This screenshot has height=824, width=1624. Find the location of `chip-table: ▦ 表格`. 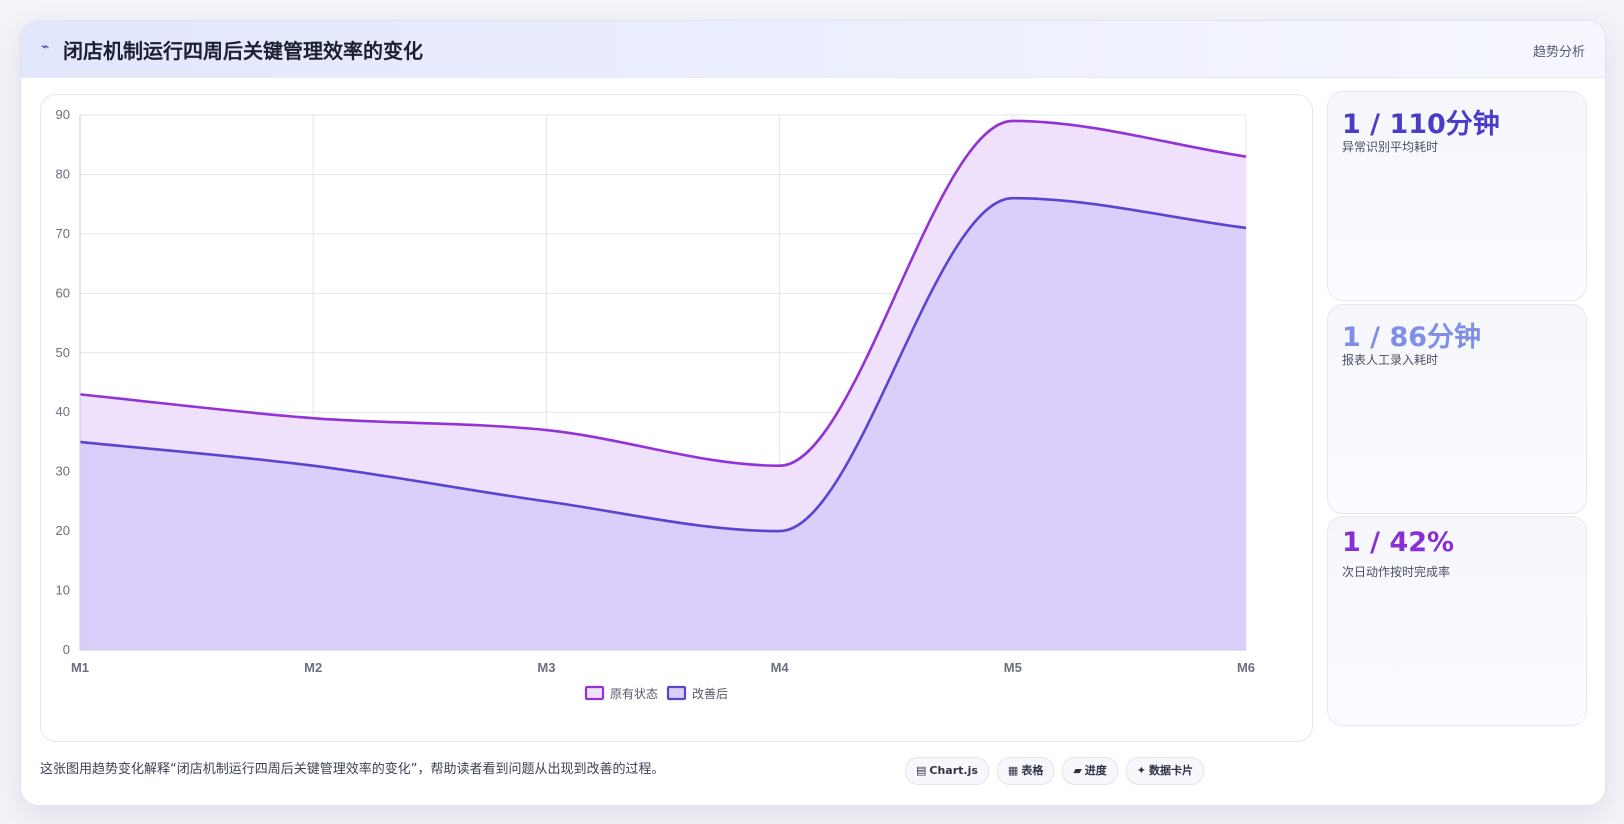

chip-table: ▦ 表格 is located at coordinates (1025, 771).